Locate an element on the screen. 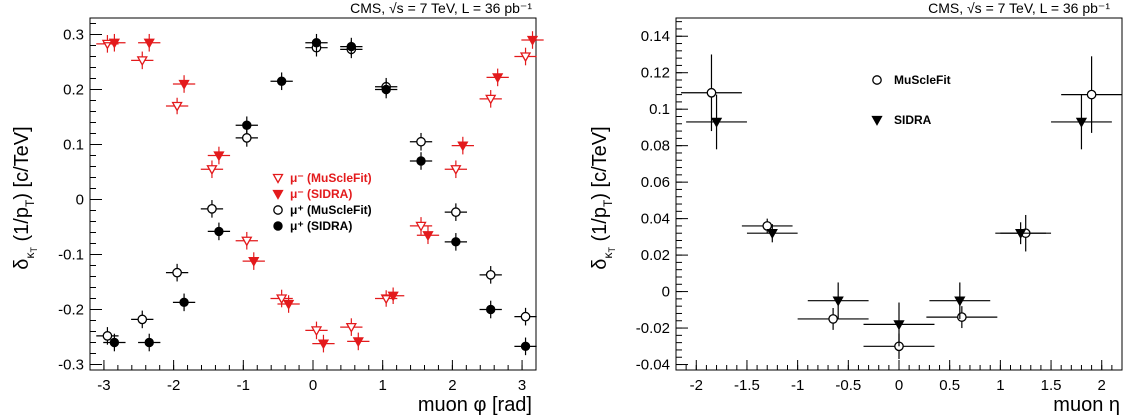 The width and height of the screenshot is (1126, 417). left-y-axis-label: δκT (1/pT) [c/TeV] is located at coordinates (25, 197).